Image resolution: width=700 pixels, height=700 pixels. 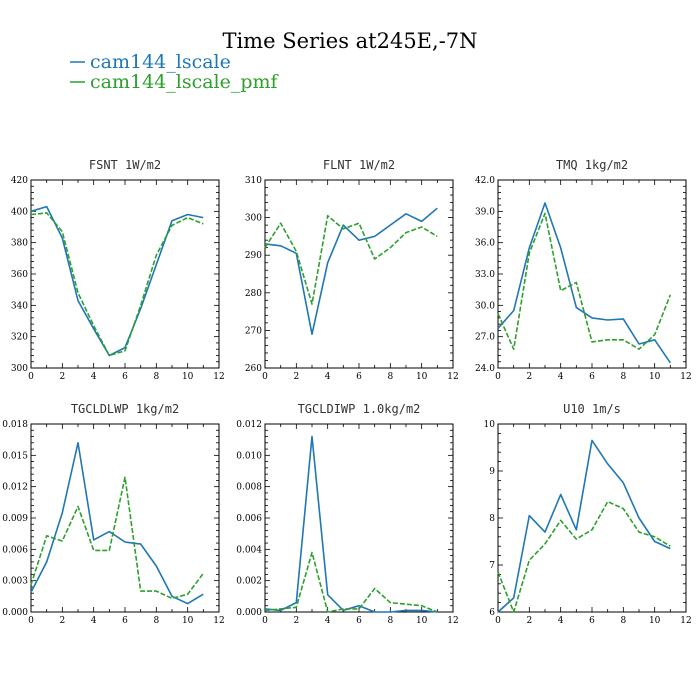 What do you see at coordinates (253, 219) in the screenshot?
I see `y-tick-label: 300` at bounding box center [253, 219].